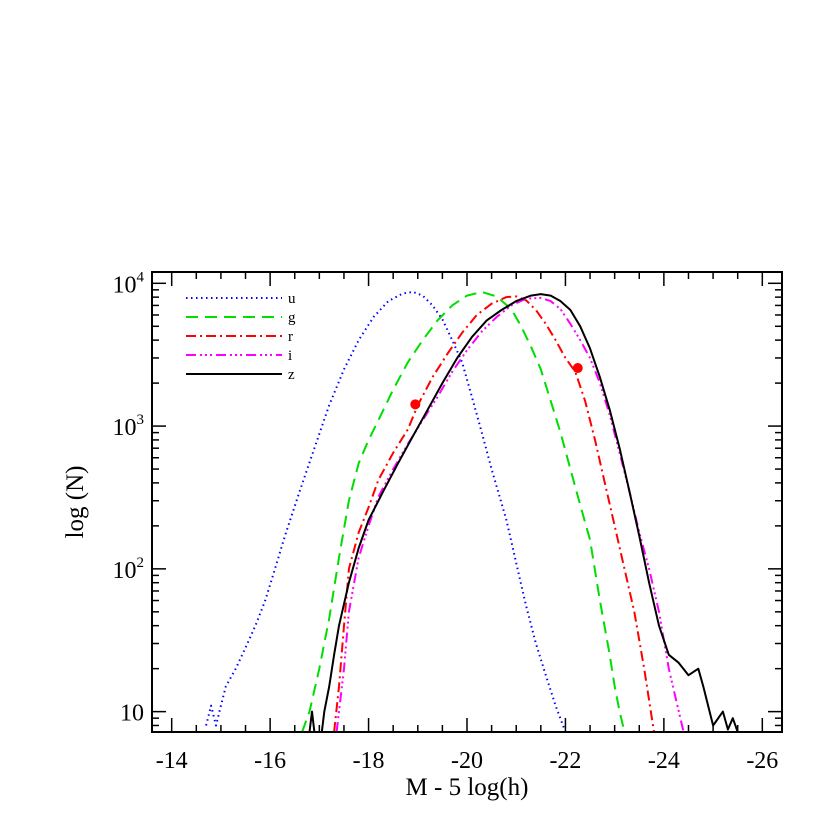 The image size is (830, 830). I want to click on legend-label-u: u, so click(292, 299).